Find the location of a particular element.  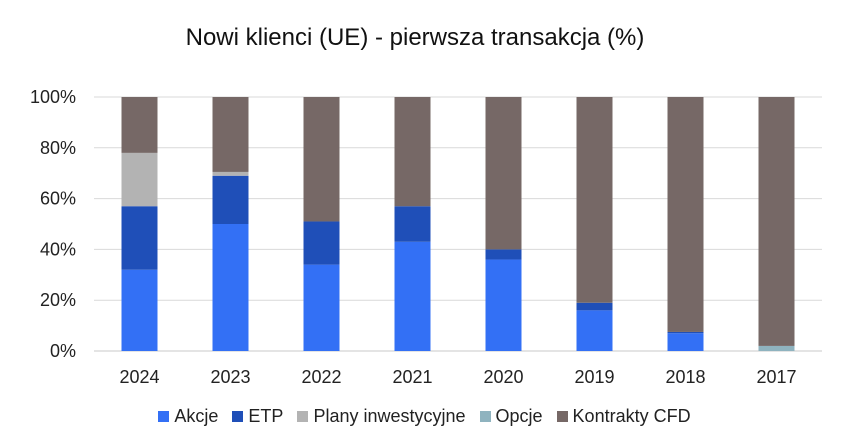

y-tick-label: 20% is located at coordinates (58, 300).